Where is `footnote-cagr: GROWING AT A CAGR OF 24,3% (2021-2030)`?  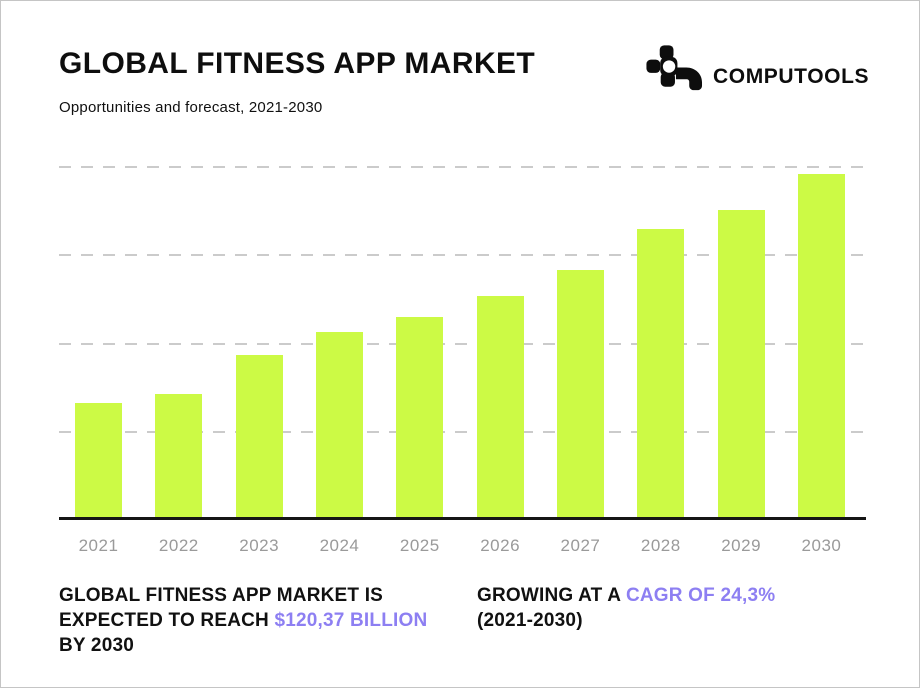 footnote-cagr: GROWING AT A CAGR OF 24,3% (2021-2030) is located at coordinates (626, 608).